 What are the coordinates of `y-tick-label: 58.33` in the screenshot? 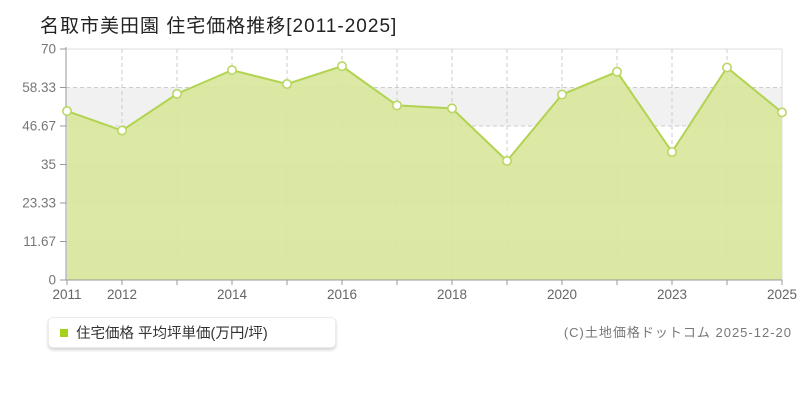 It's located at (39, 87).